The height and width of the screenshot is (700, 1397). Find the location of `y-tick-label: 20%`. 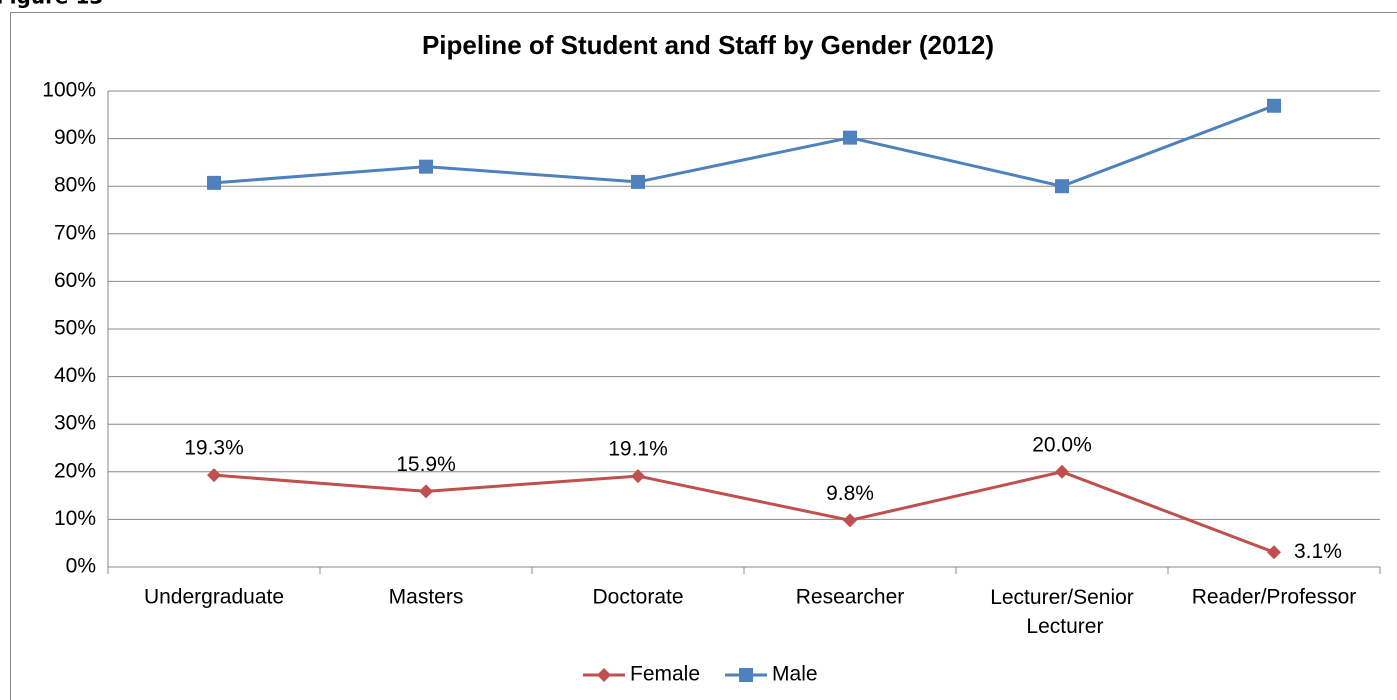

y-tick-label: 20% is located at coordinates (75, 470).